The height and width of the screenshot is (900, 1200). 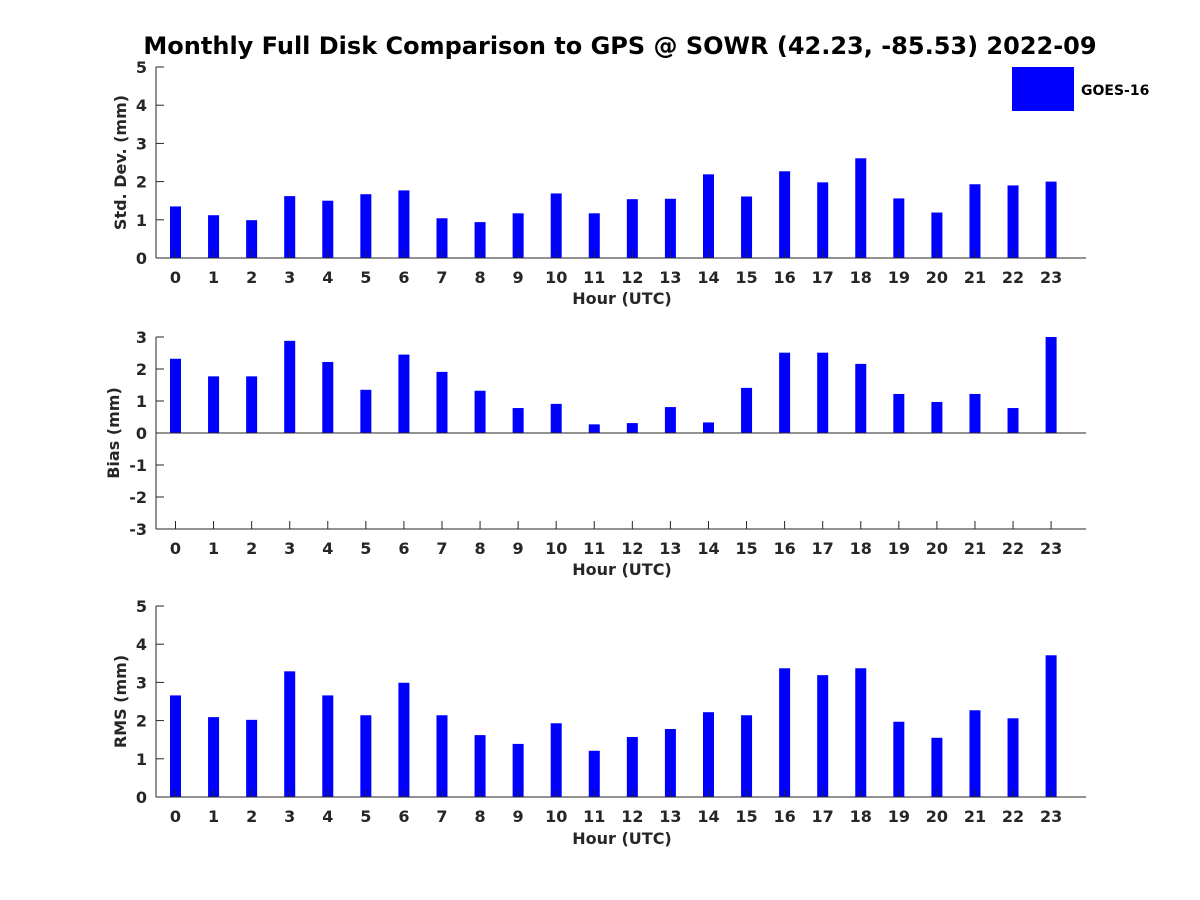 What do you see at coordinates (632, 277) in the screenshot?
I see `std-dev-xtick-label: 12` at bounding box center [632, 277].